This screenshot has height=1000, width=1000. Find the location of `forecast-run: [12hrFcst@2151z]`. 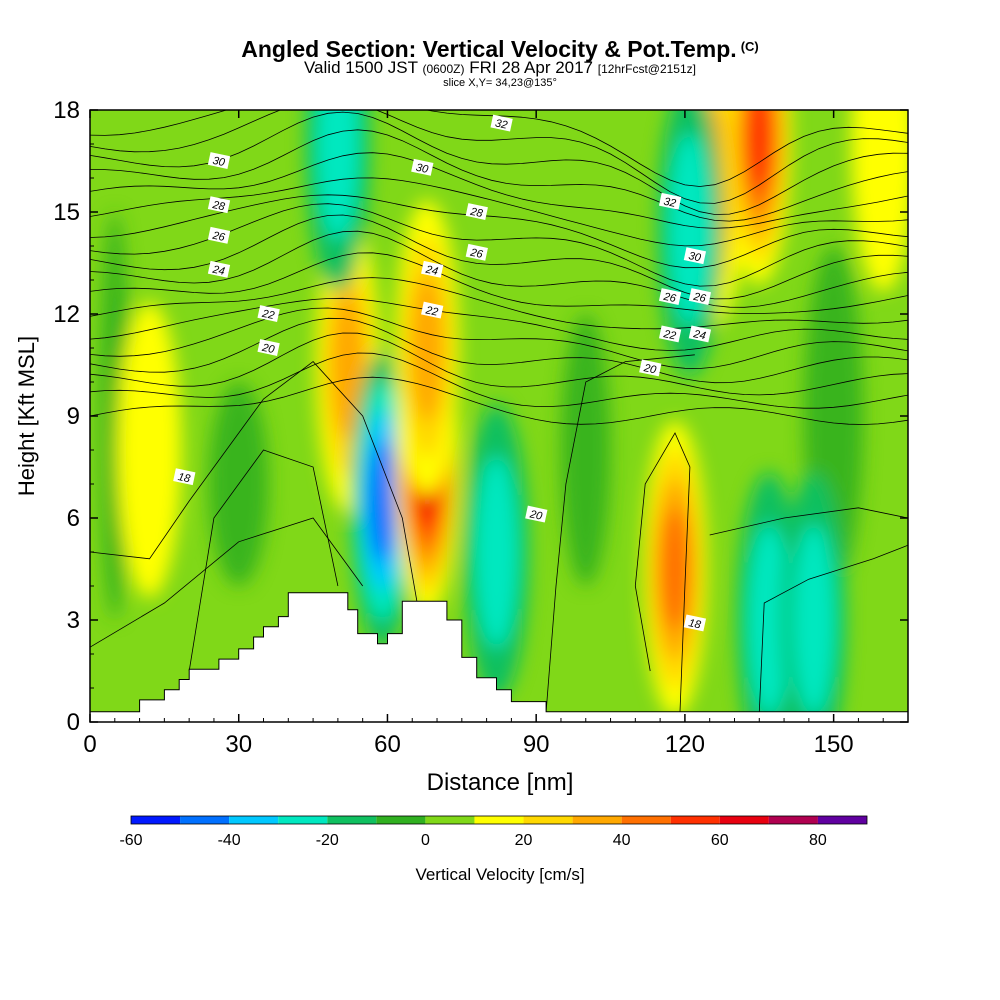

forecast-run: [12hrFcst@2151z] is located at coordinates (646, 69).